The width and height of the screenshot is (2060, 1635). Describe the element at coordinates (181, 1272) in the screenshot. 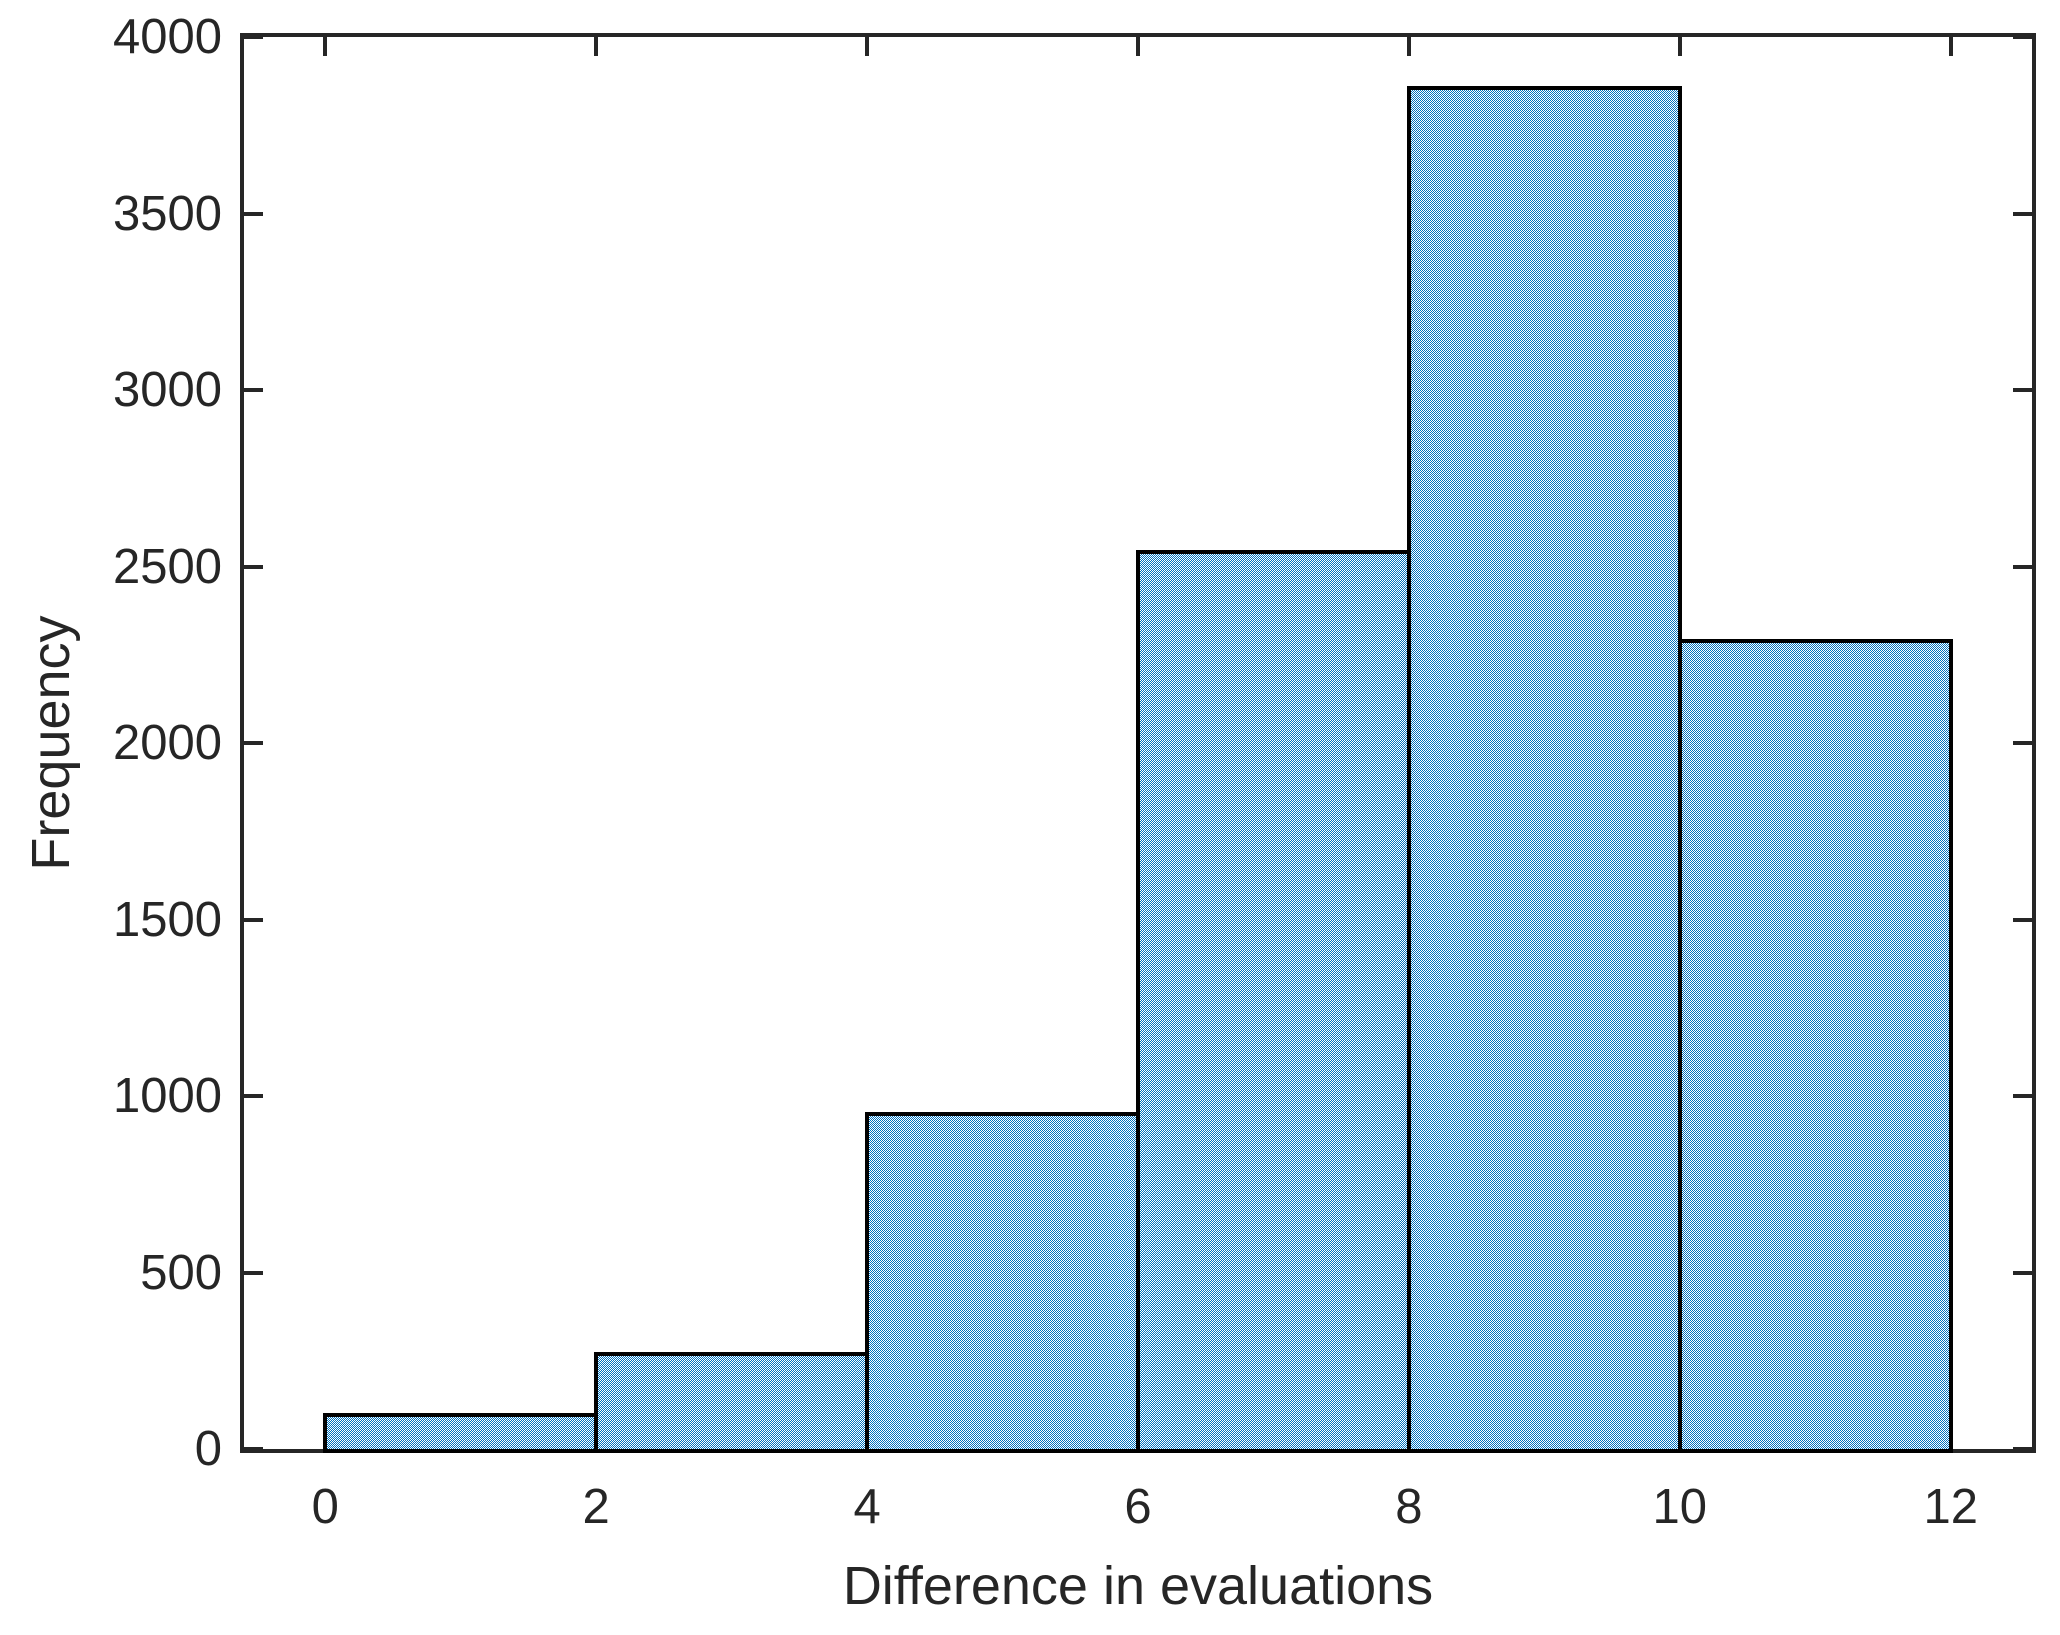

I see `y-tick-label: 500` at that location.